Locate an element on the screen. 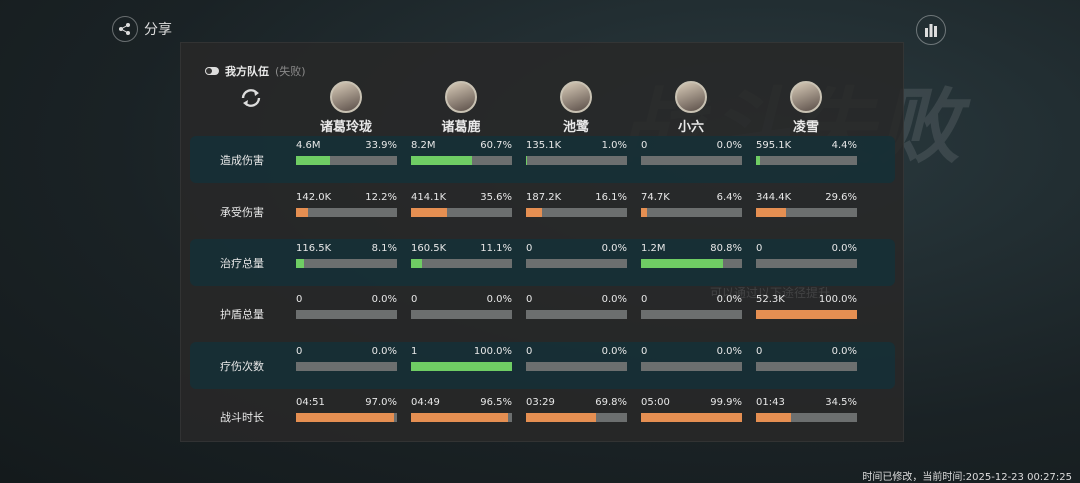 This screenshot has height=483, width=1080. stat-value: 1.2M is located at coordinates (653, 248).